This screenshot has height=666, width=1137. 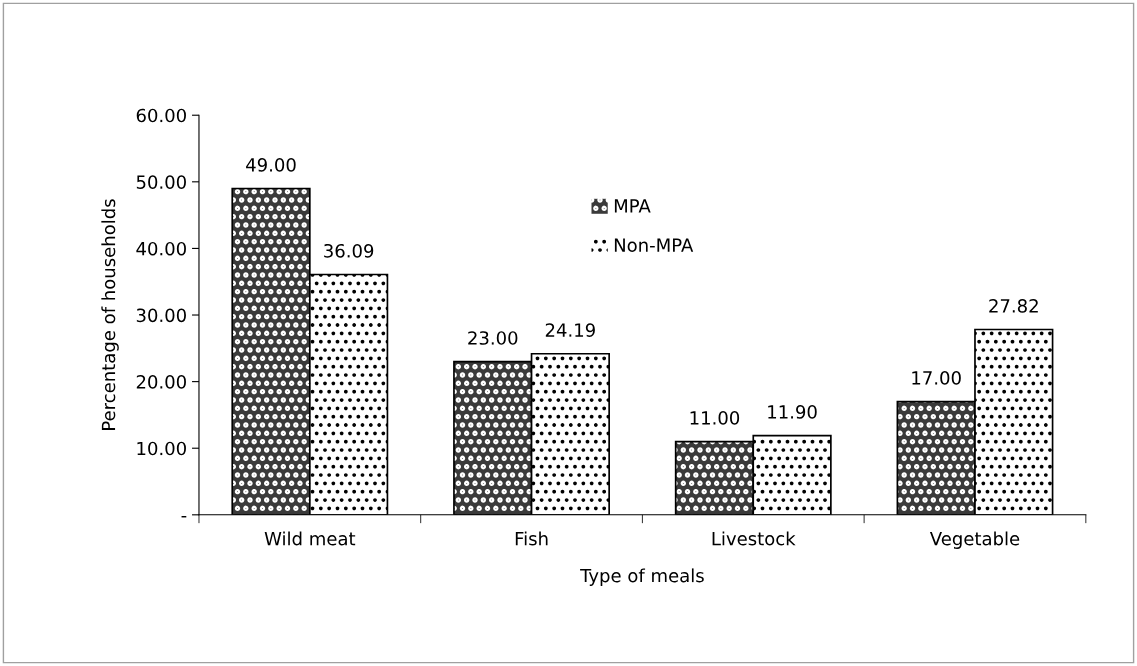 I want to click on x-tick-label: Livestock, so click(x=754, y=538).